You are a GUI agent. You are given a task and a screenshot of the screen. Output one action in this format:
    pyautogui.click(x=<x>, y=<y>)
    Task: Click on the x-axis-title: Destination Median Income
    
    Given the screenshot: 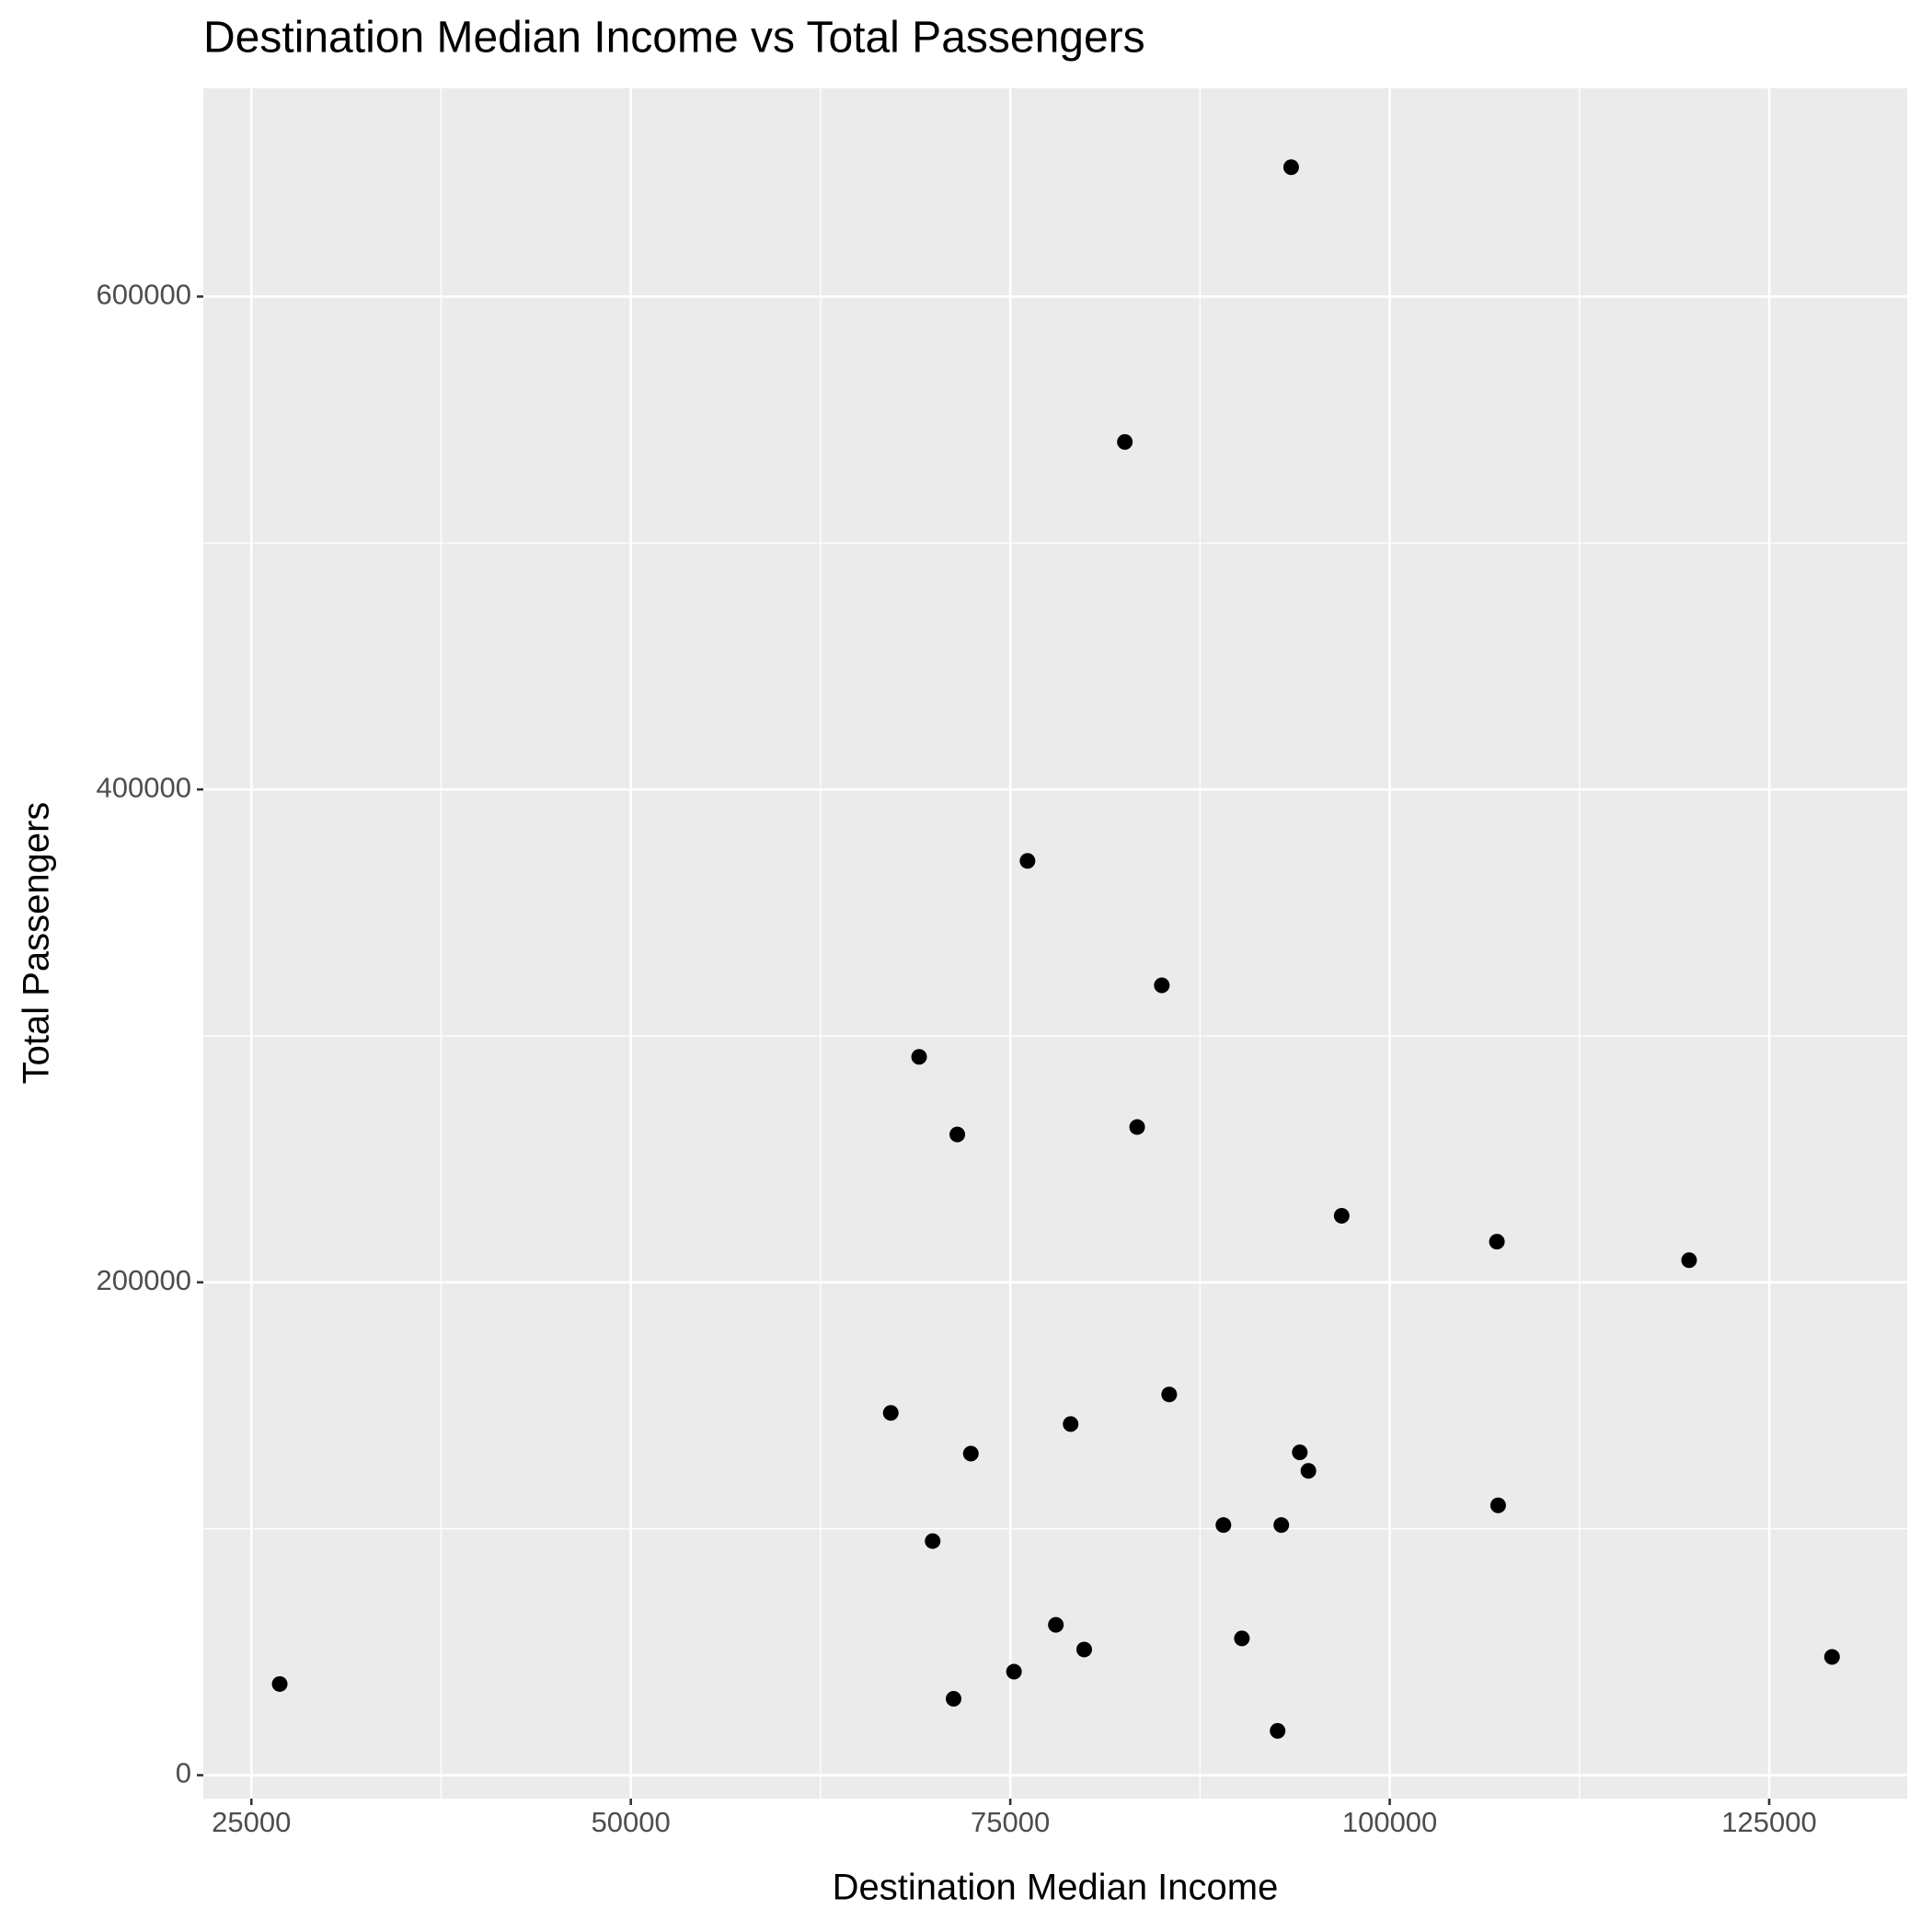 What is the action you would take?
    pyautogui.click(x=1056, y=1888)
    